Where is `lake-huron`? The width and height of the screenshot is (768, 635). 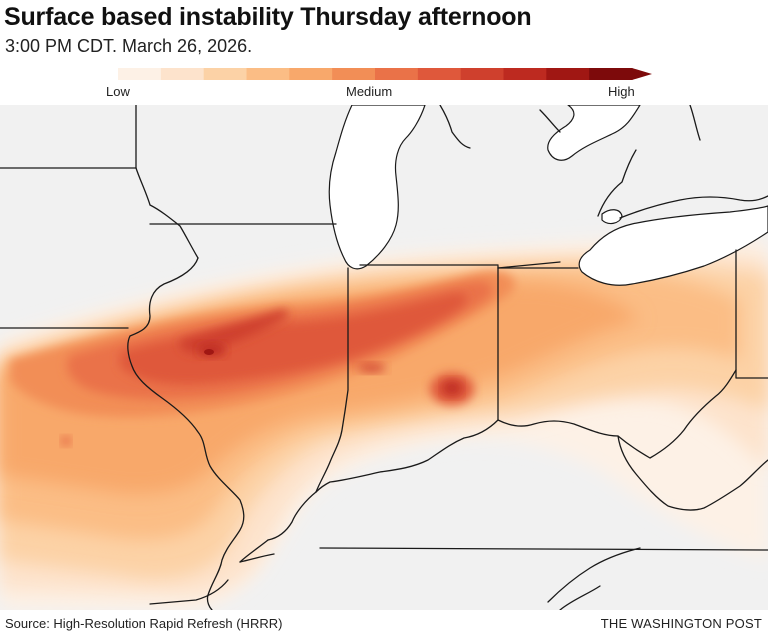
lake-huron is located at coordinates (594, 133).